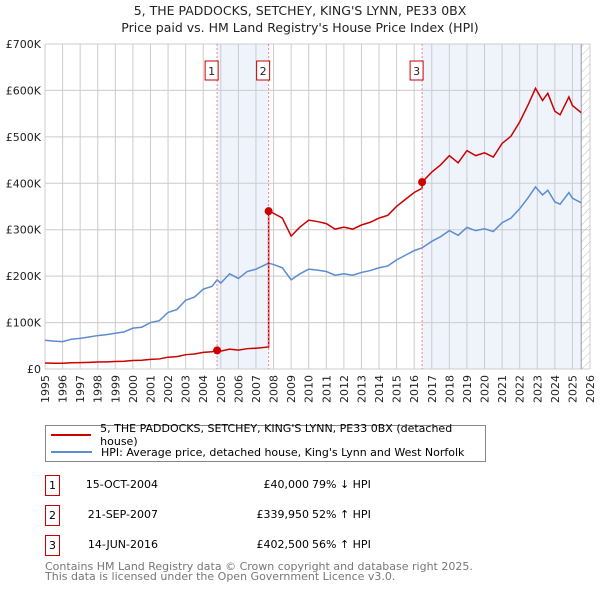  I want to click on x-tick-label: 2014, so click(379, 389).